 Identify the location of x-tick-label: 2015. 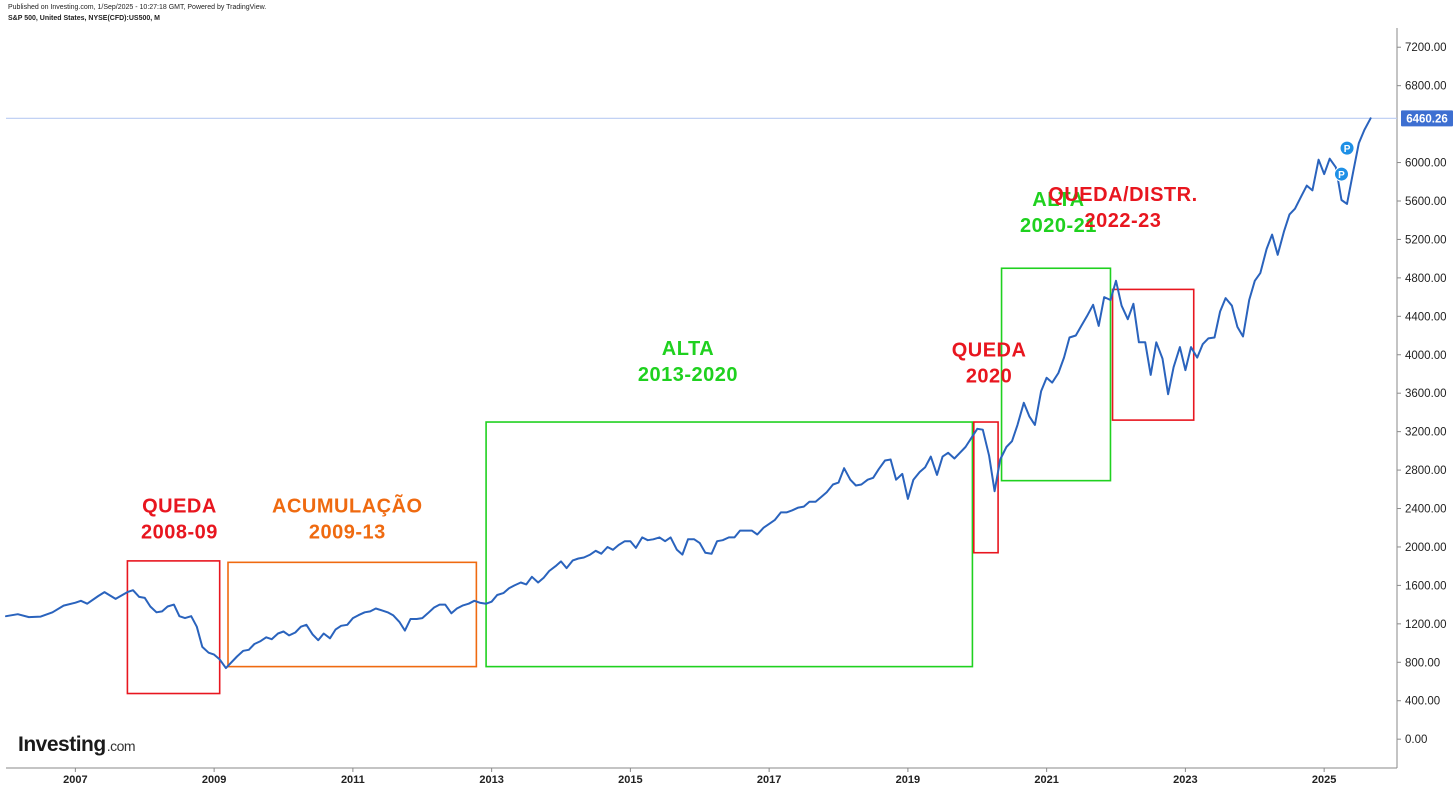
(630, 780).